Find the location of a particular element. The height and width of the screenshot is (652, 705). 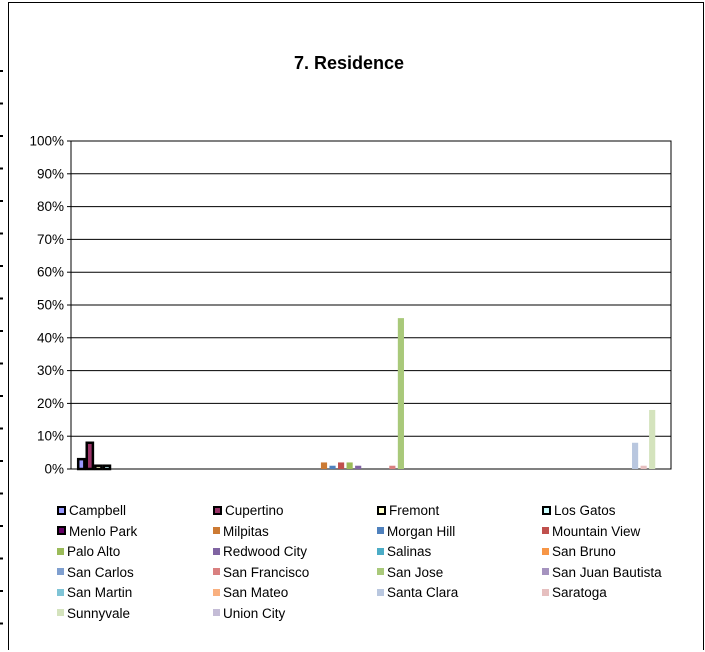

bar-san-francisco is located at coordinates (392, 467).